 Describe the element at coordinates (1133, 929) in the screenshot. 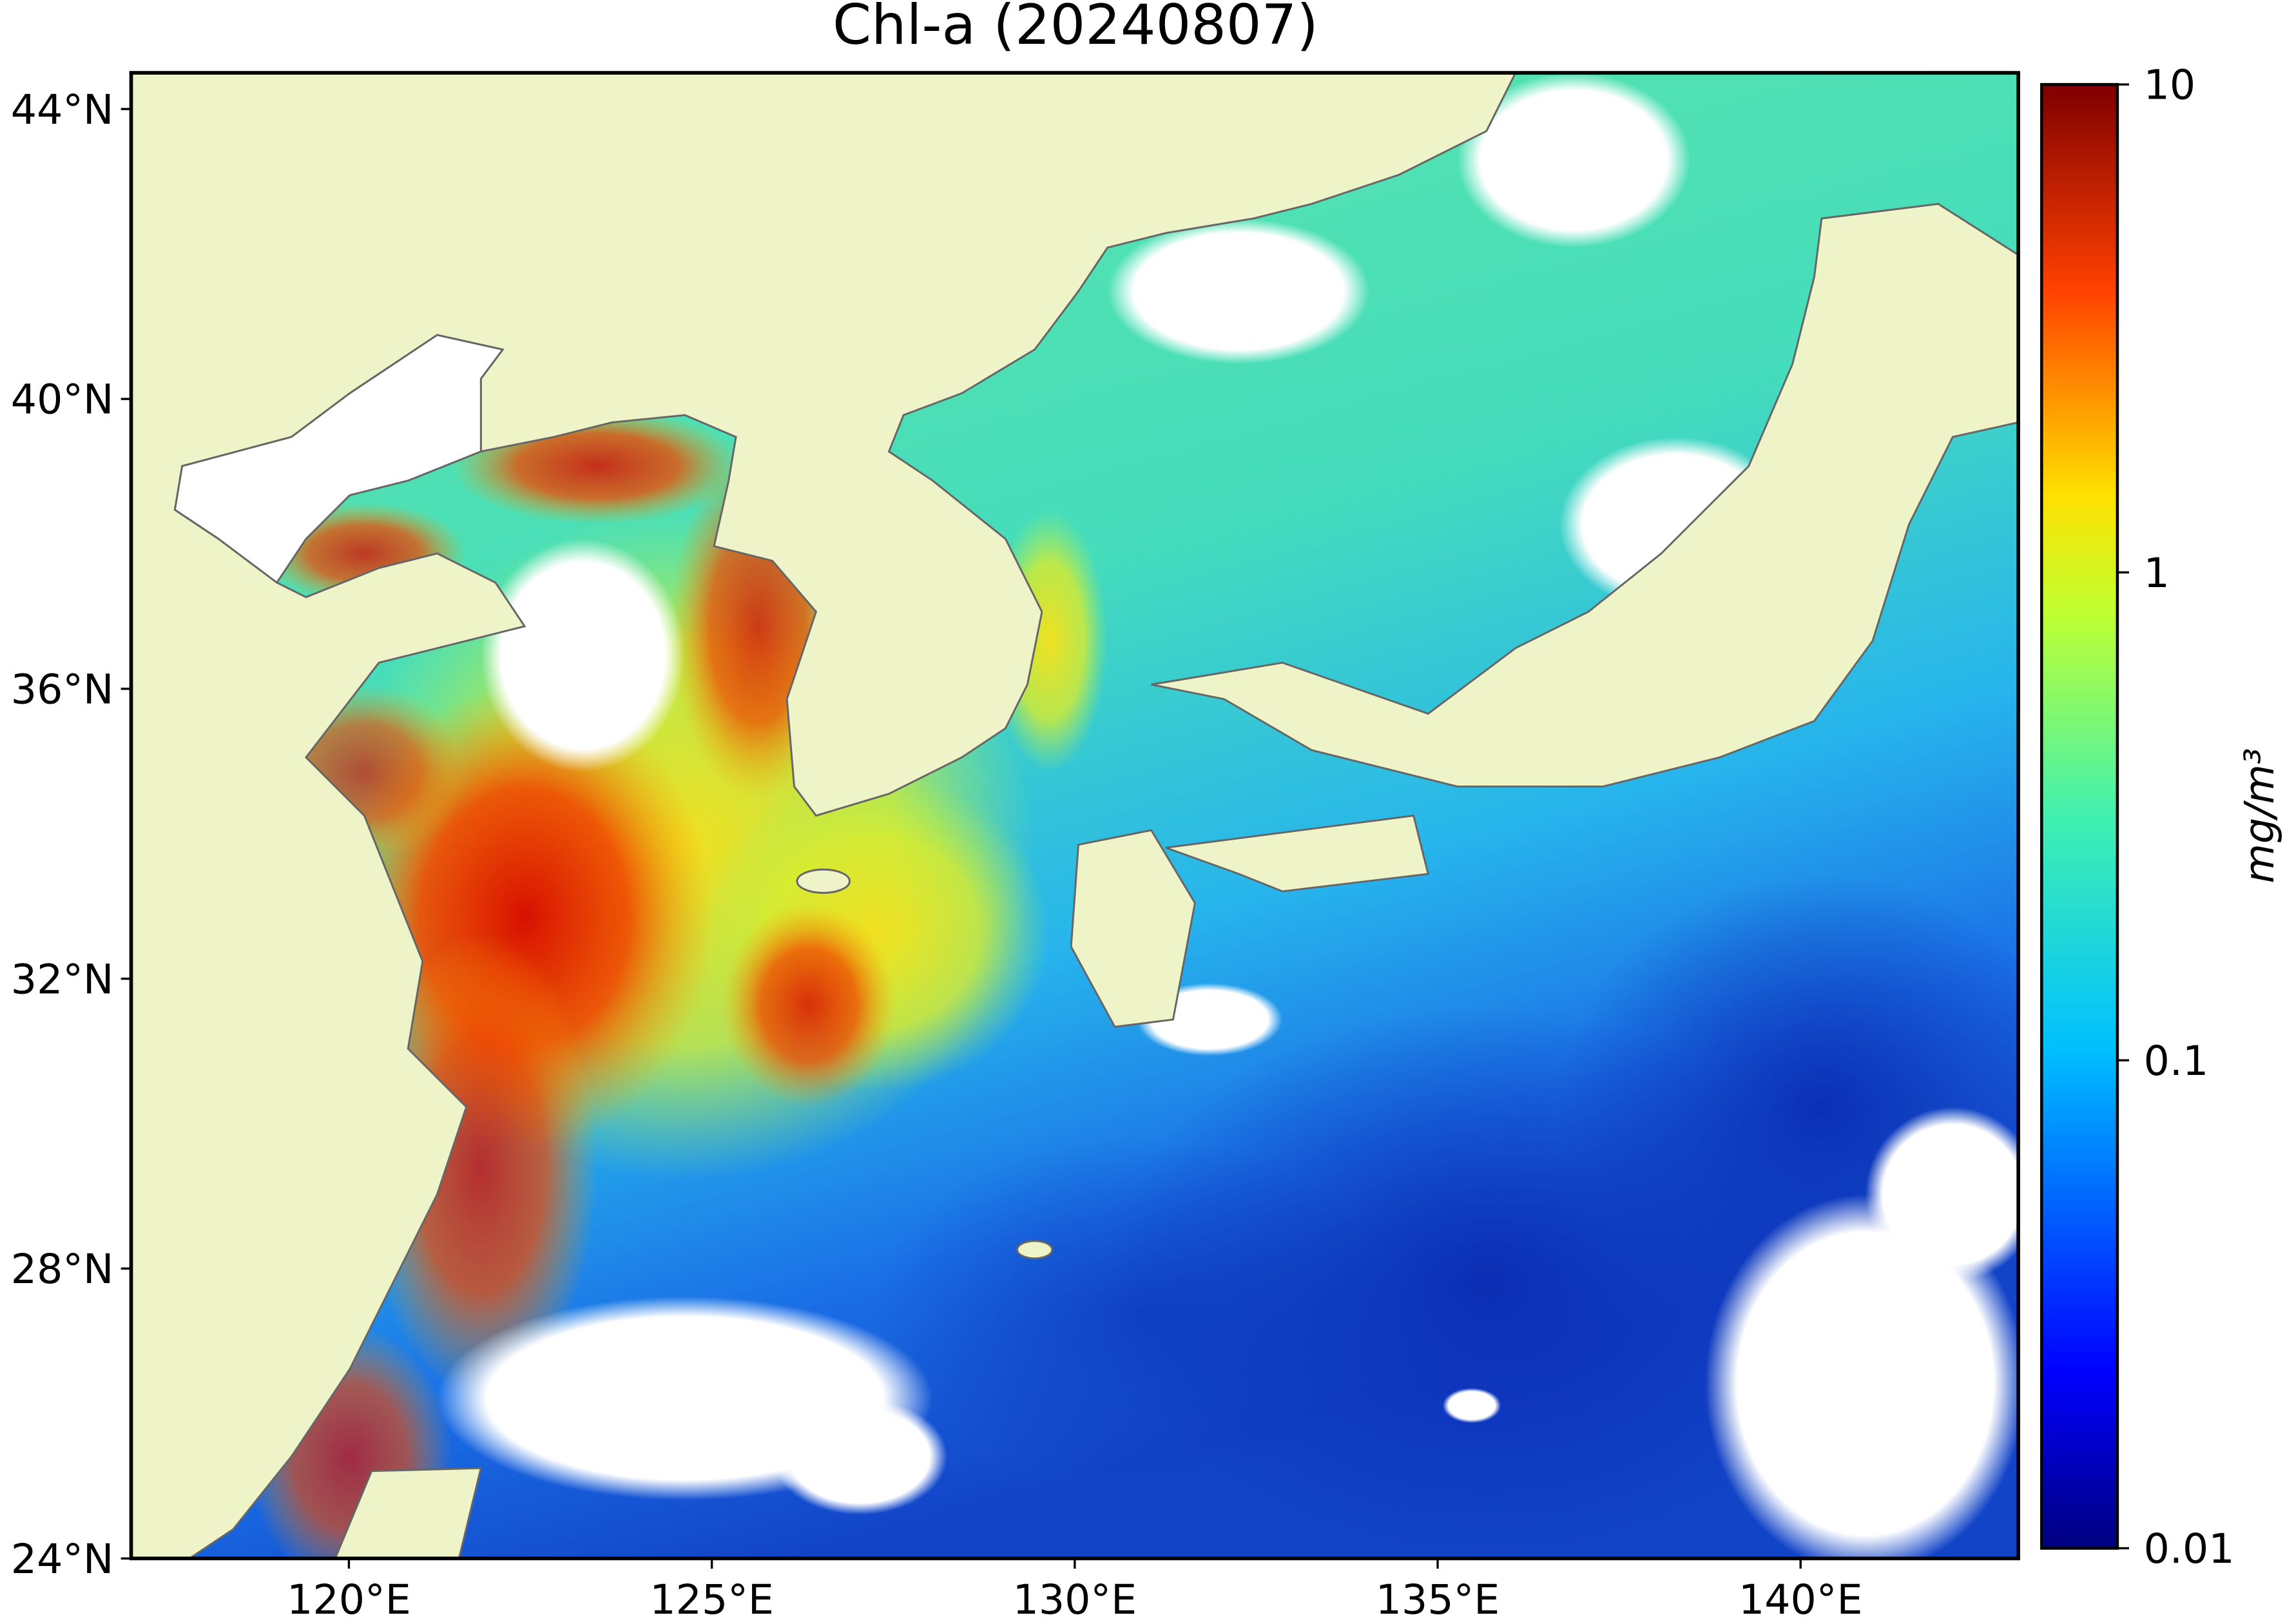

I see `kyushu` at that location.